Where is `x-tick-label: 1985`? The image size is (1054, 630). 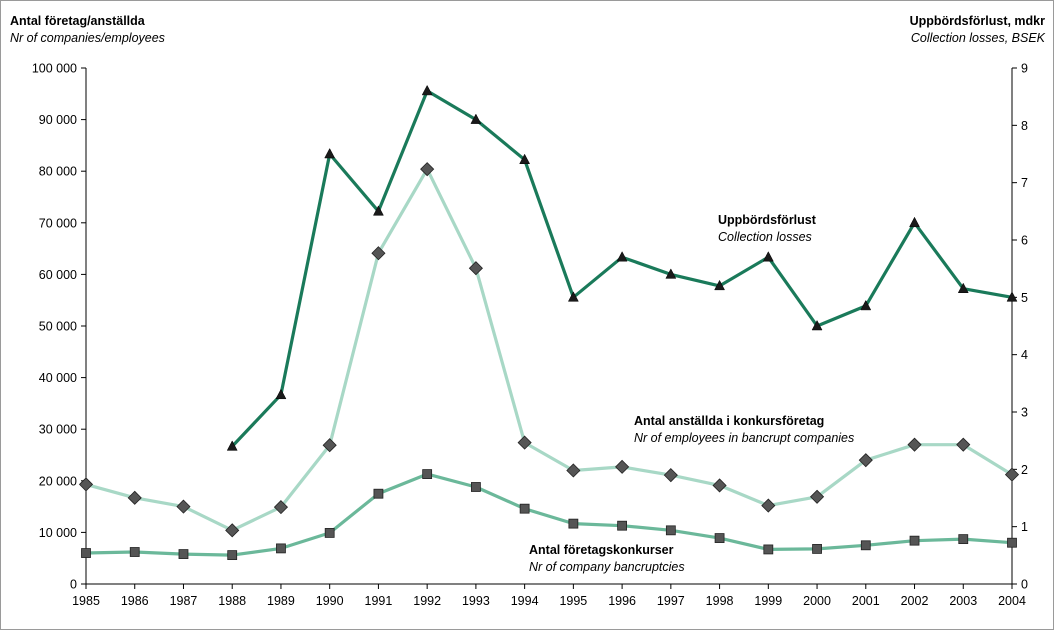 x-tick-label: 1985 is located at coordinates (86, 601).